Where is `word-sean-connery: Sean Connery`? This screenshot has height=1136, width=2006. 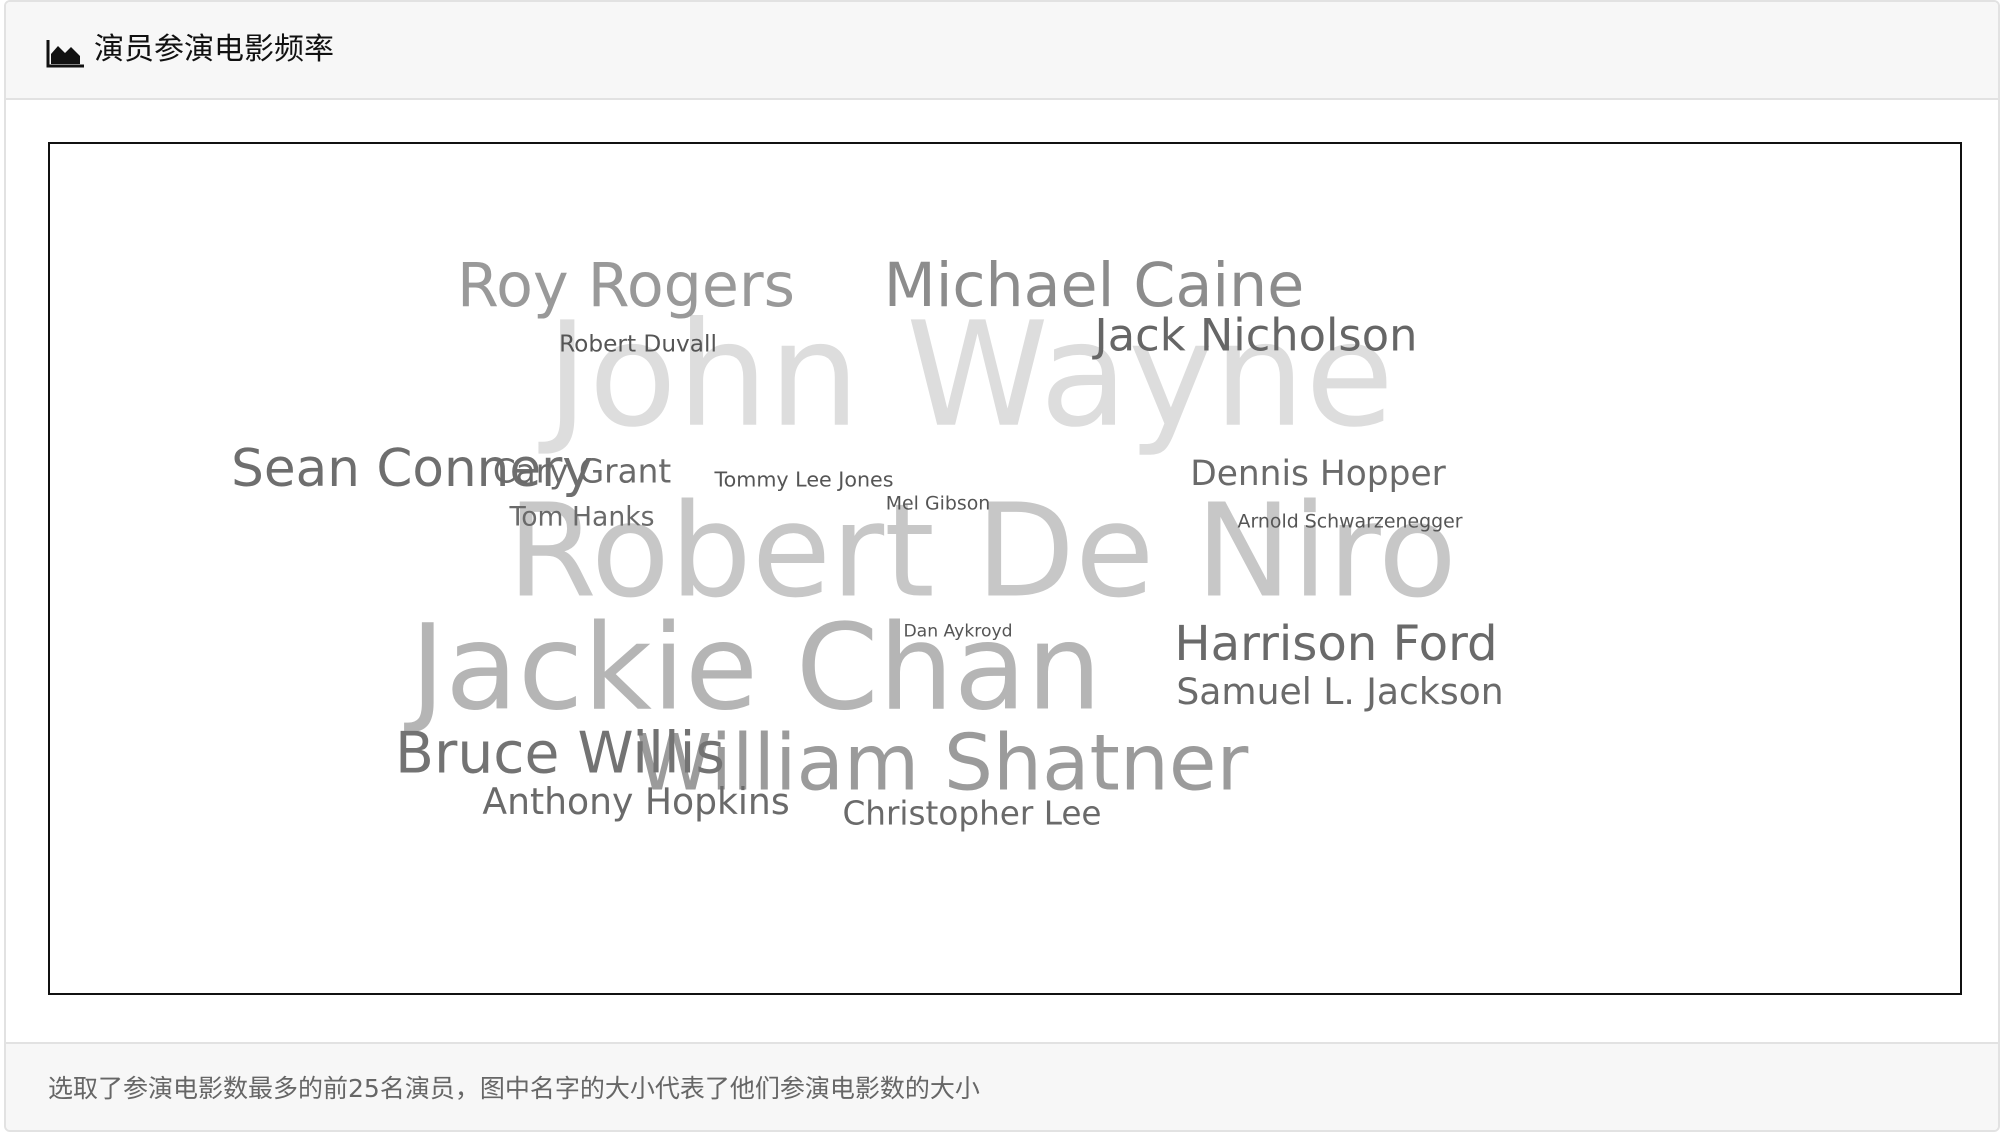
word-sean-connery: Sean Connery is located at coordinates (412, 469).